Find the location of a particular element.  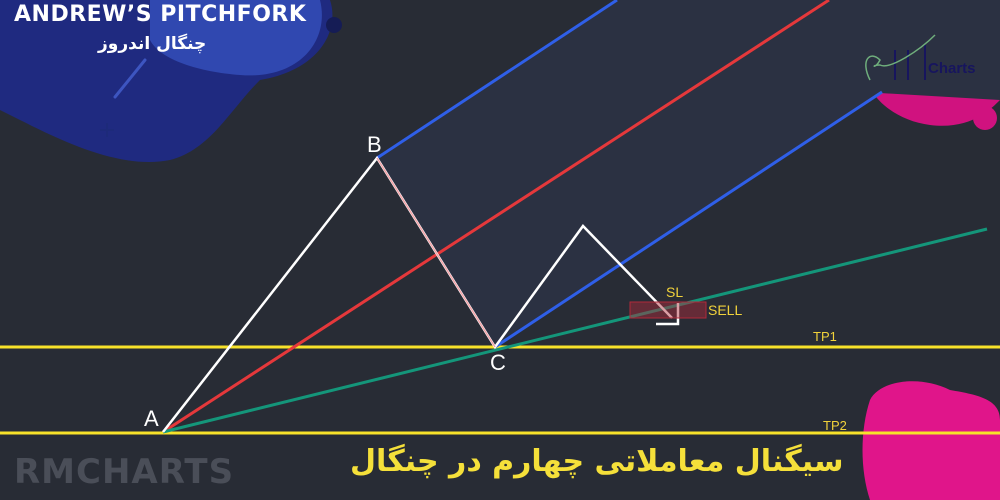

brand-watermark: RMCHARTS is located at coordinates (124, 472).